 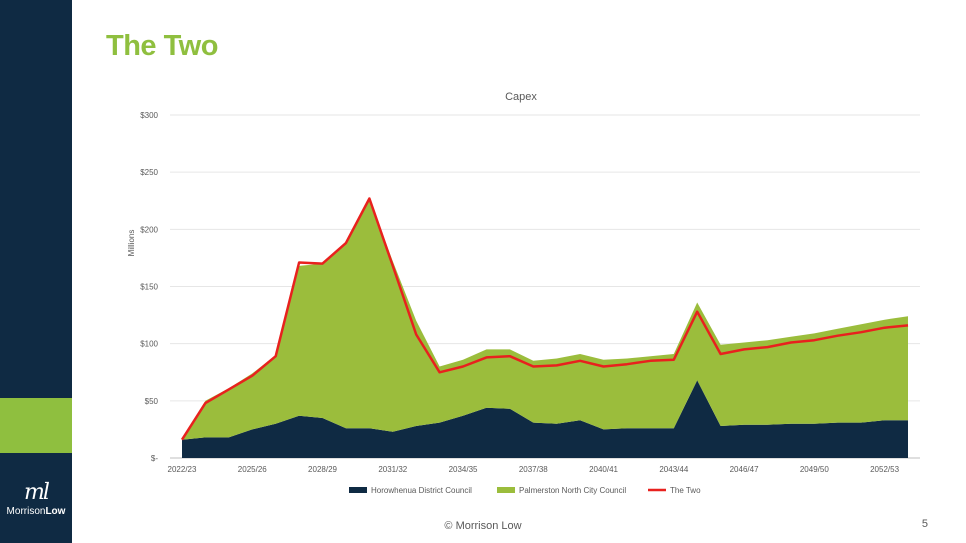 What do you see at coordinates (483, 526) in the screenshot?
I see `footer-copyright: © Morrison Low` at bounding box center [483, 526].